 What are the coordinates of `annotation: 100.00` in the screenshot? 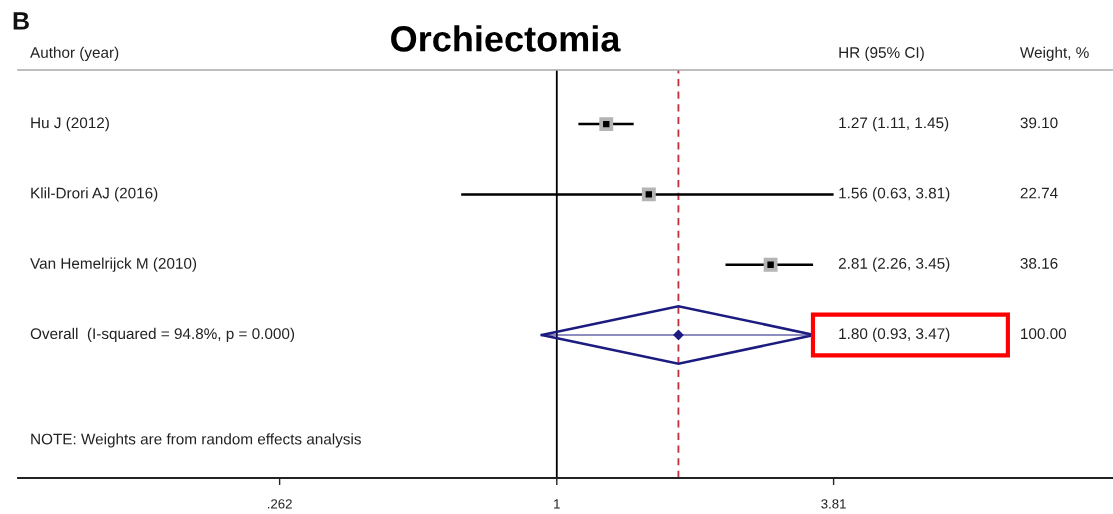 It's located at (1044, 334).